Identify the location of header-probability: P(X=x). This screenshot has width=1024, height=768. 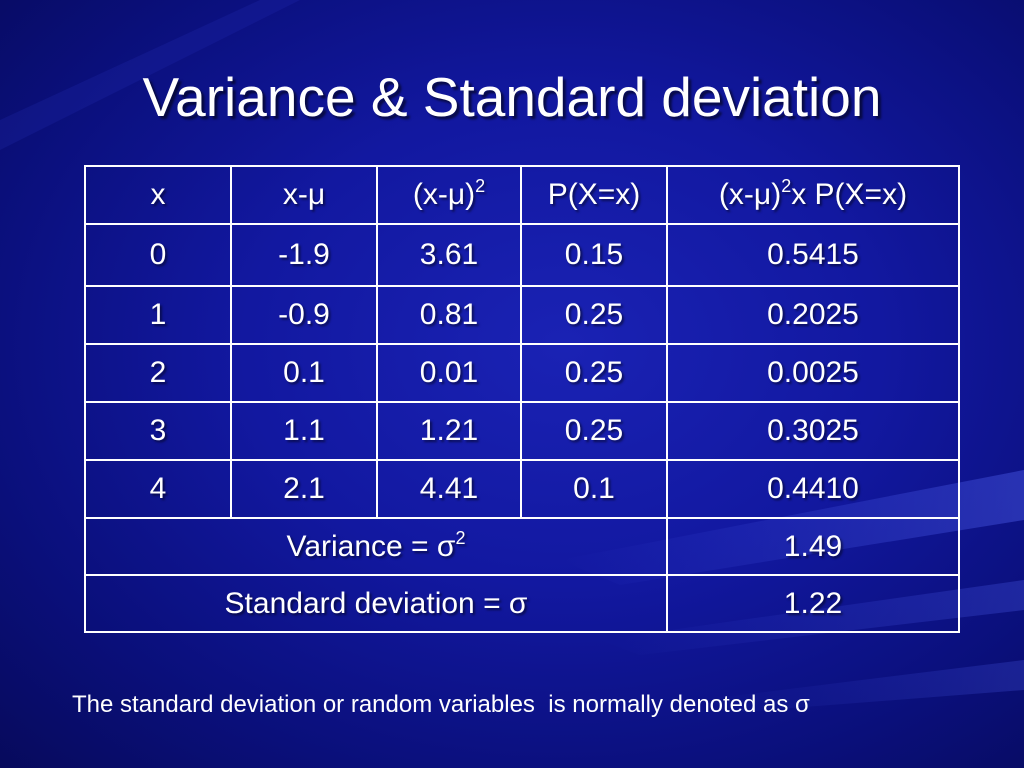
(594, 195).